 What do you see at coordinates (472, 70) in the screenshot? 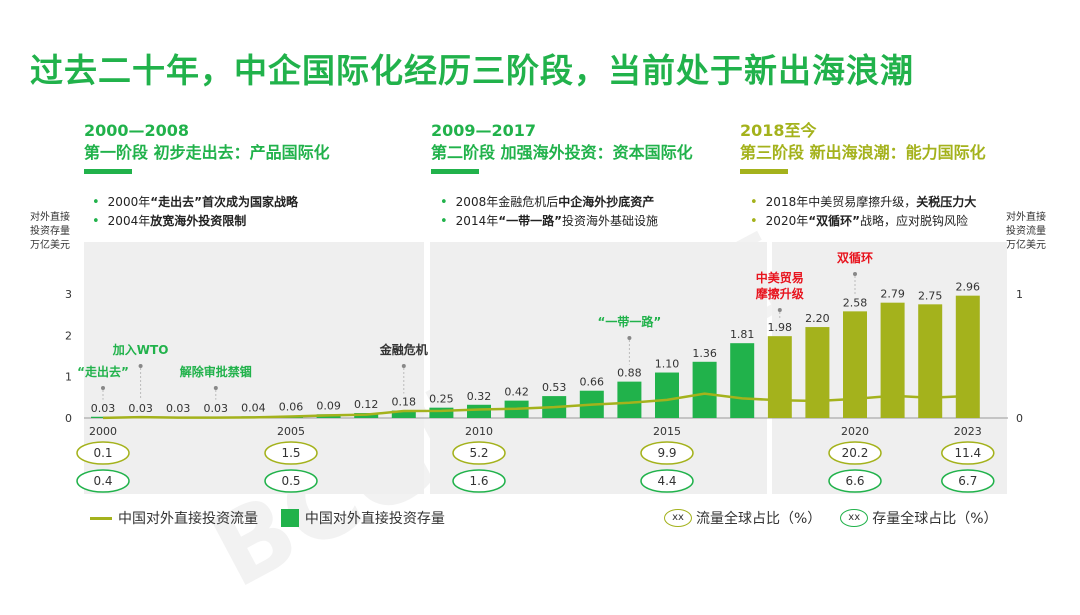
I see `page-title: 过去二十年，中企国际化经历三阶段，当前处于新出海浪潮` at bounding box center [472, 70].